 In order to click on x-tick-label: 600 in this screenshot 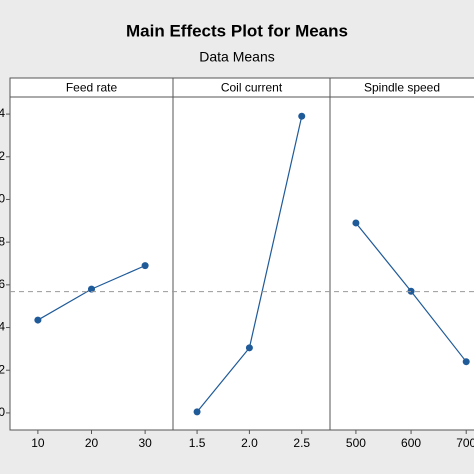, I will do `click(411, 443)`.